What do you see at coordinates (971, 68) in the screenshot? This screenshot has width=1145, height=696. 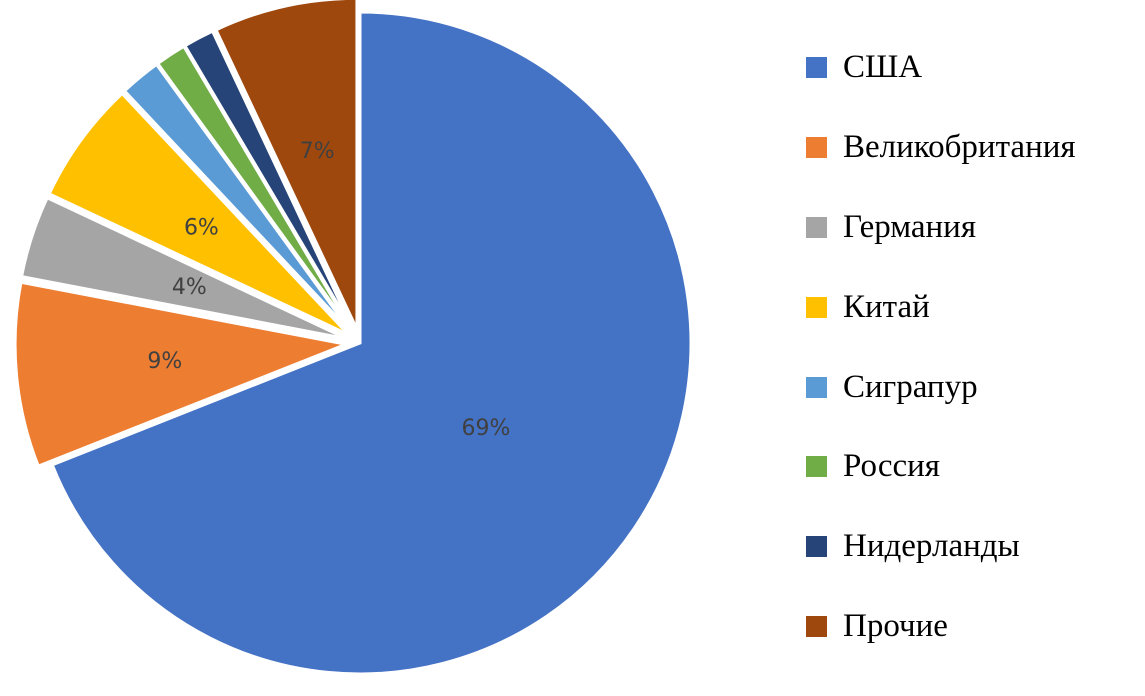 I see `legend-item-1: США` at bounding box center [971, 68].